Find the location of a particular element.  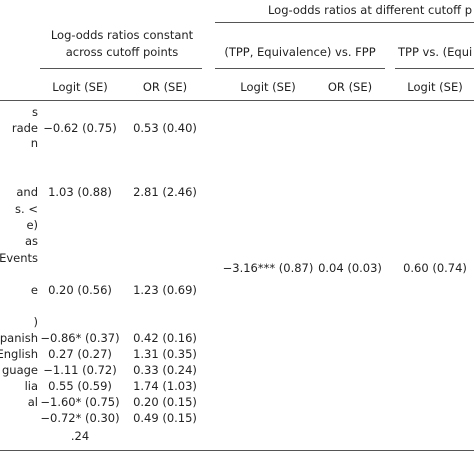

row-label: e) is located at coordinates (32, 225).